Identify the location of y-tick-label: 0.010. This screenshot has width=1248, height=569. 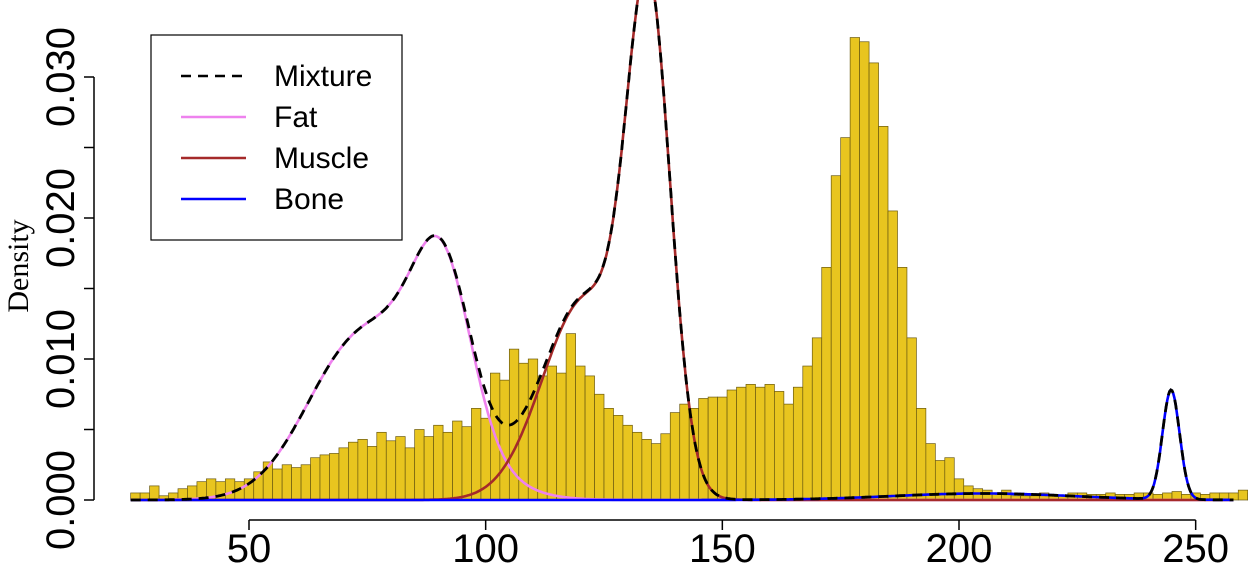
(61, 359).